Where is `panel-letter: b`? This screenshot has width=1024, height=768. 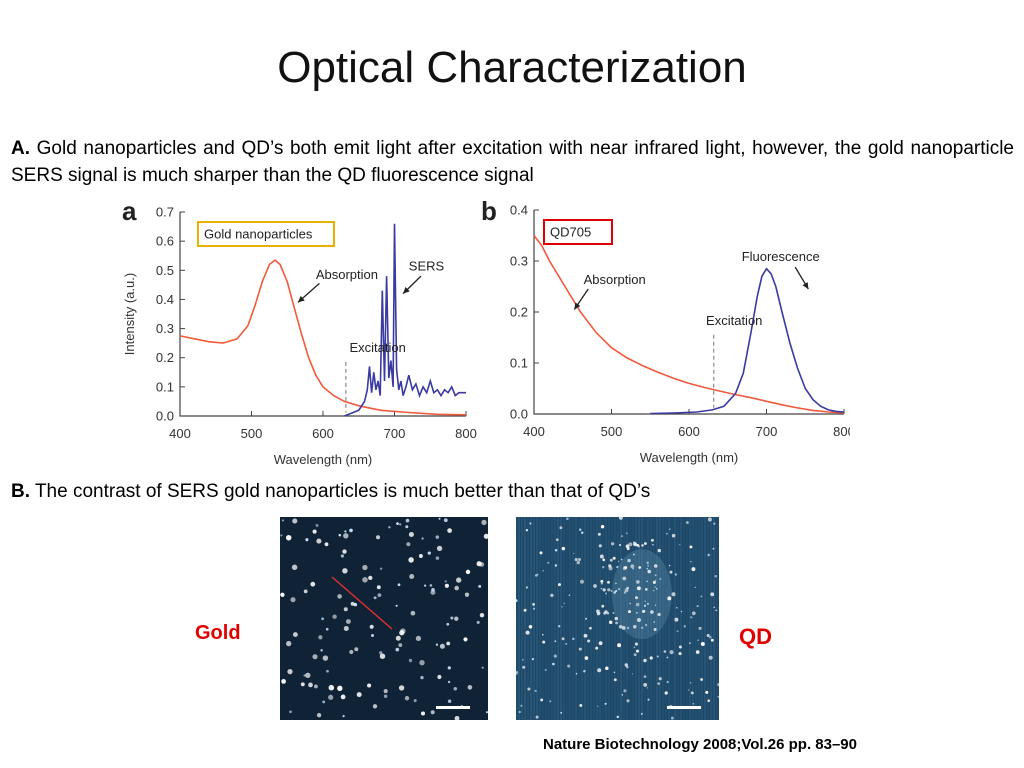 panel-letter: b is located at coordinates (489, 211).